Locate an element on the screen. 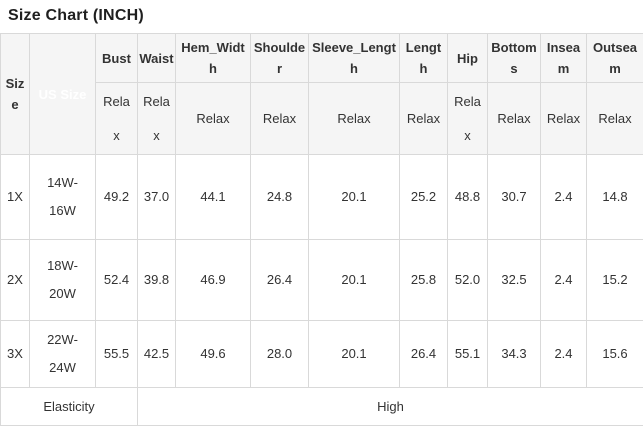 Image resolution: width=643 pixels, height=433 pixels. elasticity-label-cell: Elasticity is located at coordinates (69, 407).